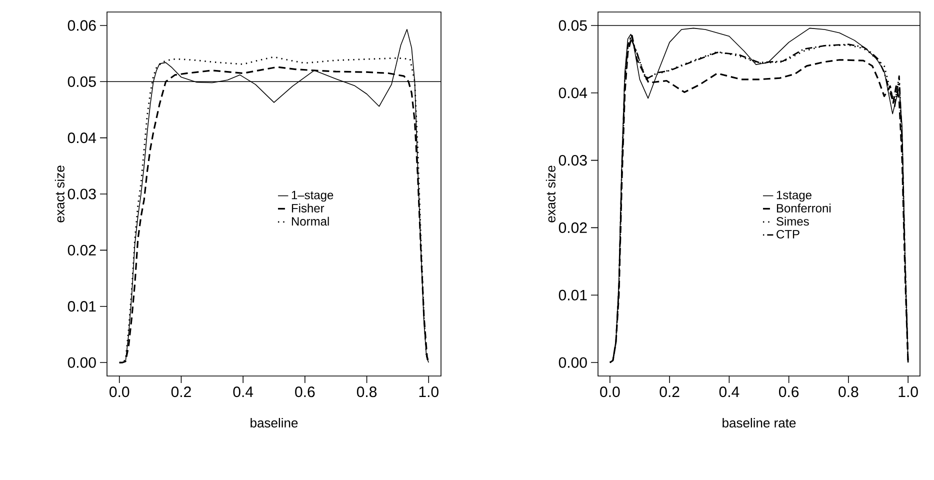 This screenshot has width=934, height=480. I want to click on legend-label: 1stage, so click(794, 196).